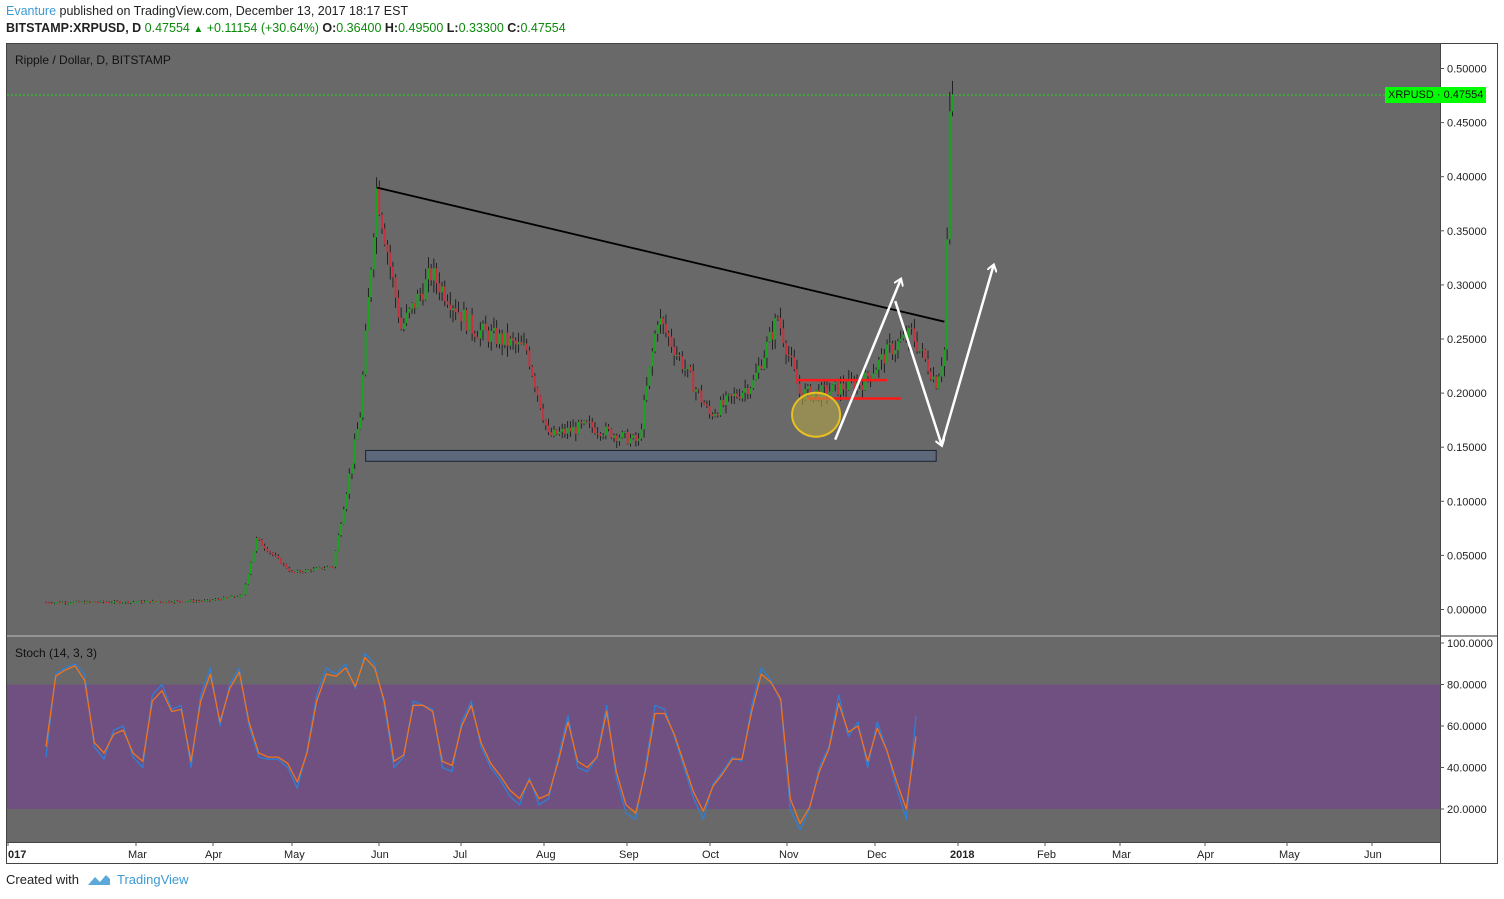 The height and width of the screenshot is (899, 1504). What do you see at coordinates (262, 28) in the screenshot?
I see `price-change: +0.11154 (+30.64%)` at bounding box center [262, 28].